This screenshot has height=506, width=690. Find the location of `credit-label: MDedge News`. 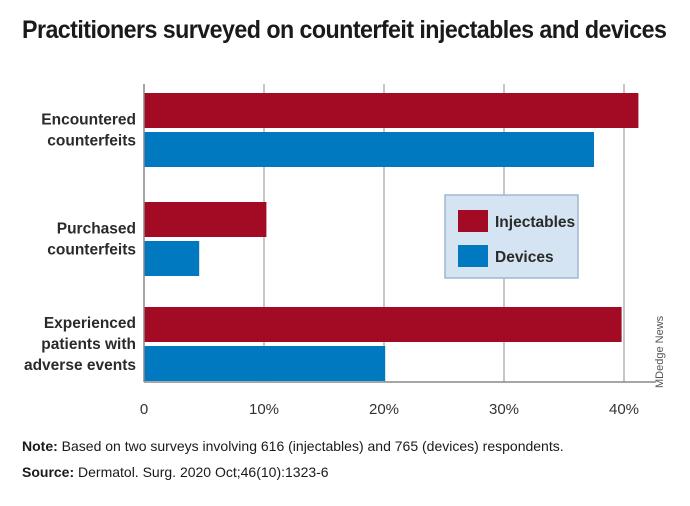

credit-label: MDedge News is located at coordinates (660, 351).